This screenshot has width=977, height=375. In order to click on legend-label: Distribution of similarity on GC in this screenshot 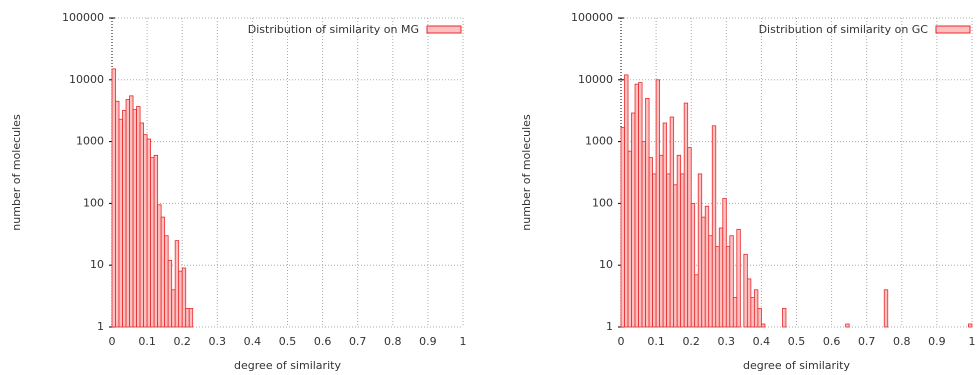, I will do `click(844, 29)`.